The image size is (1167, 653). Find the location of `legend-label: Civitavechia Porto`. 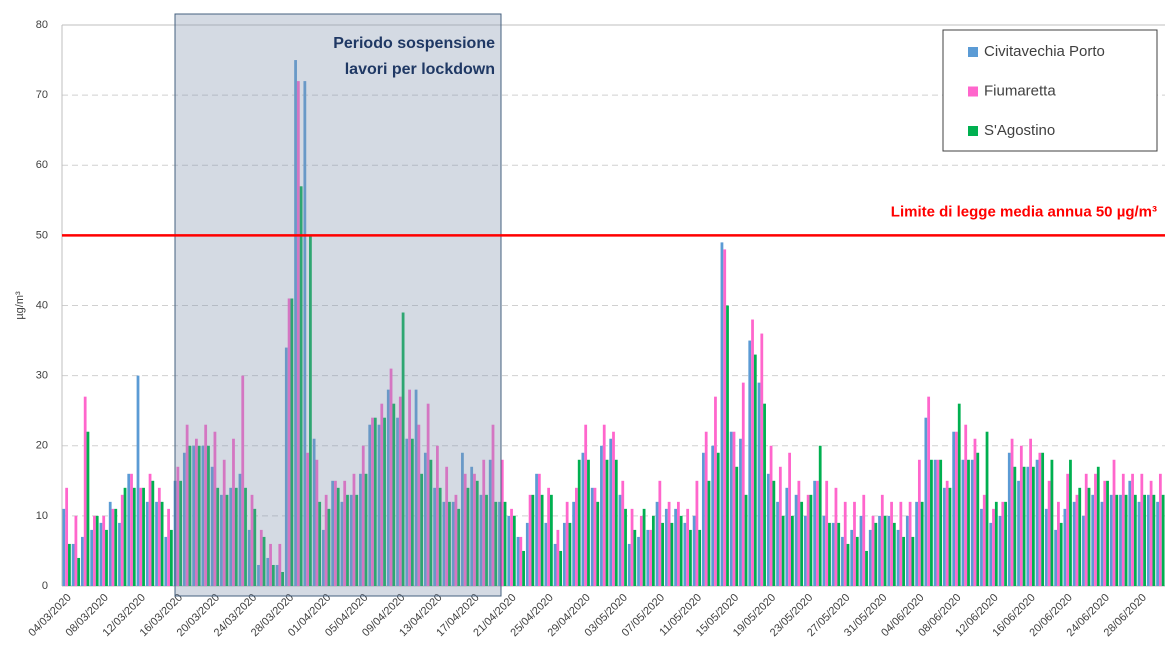

legend-label: Civitavechia Porto is located at coordinates (1044, 51).